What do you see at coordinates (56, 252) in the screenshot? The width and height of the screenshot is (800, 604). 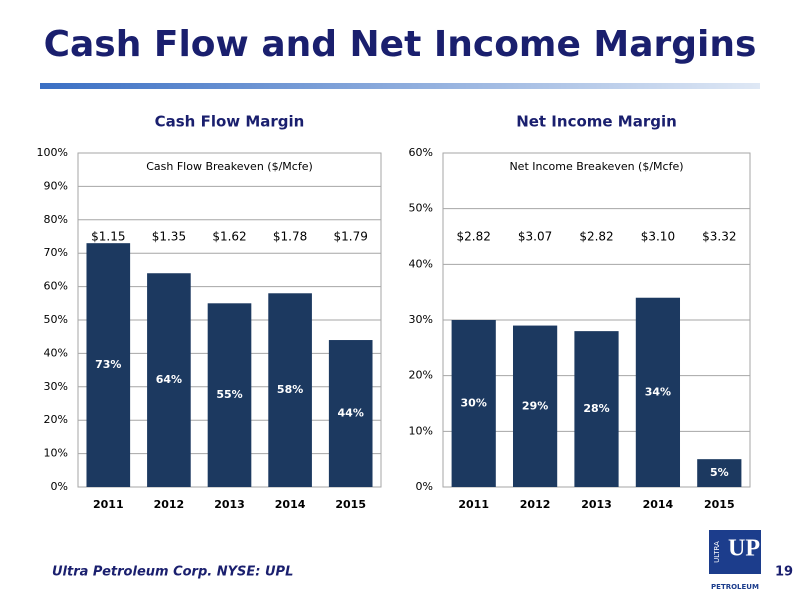 I see `y-tick-label: 70%` at bounding box center [56, 252].